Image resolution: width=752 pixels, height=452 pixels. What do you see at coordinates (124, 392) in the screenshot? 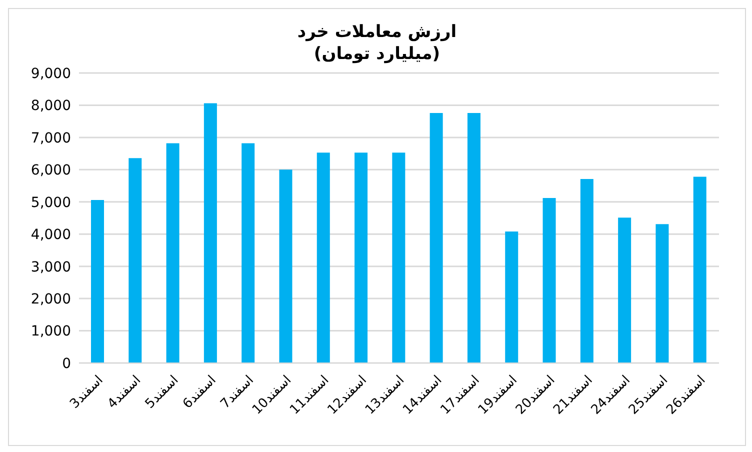
I see `x-tick-label: 4اسفند` at bounding box center [124, 392].